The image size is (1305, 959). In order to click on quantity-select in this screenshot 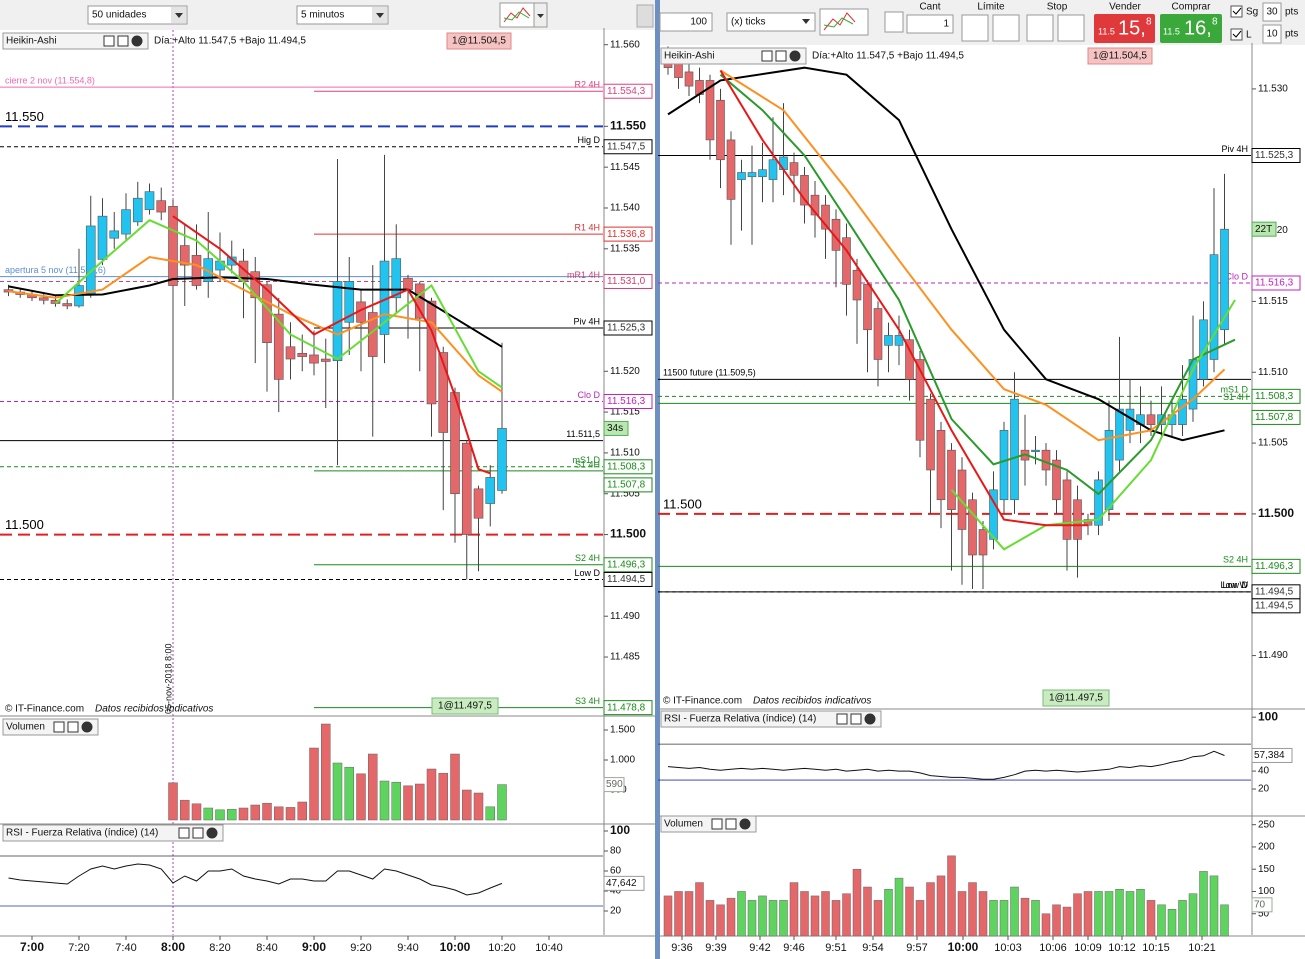, I will do `click(137, 15)`.